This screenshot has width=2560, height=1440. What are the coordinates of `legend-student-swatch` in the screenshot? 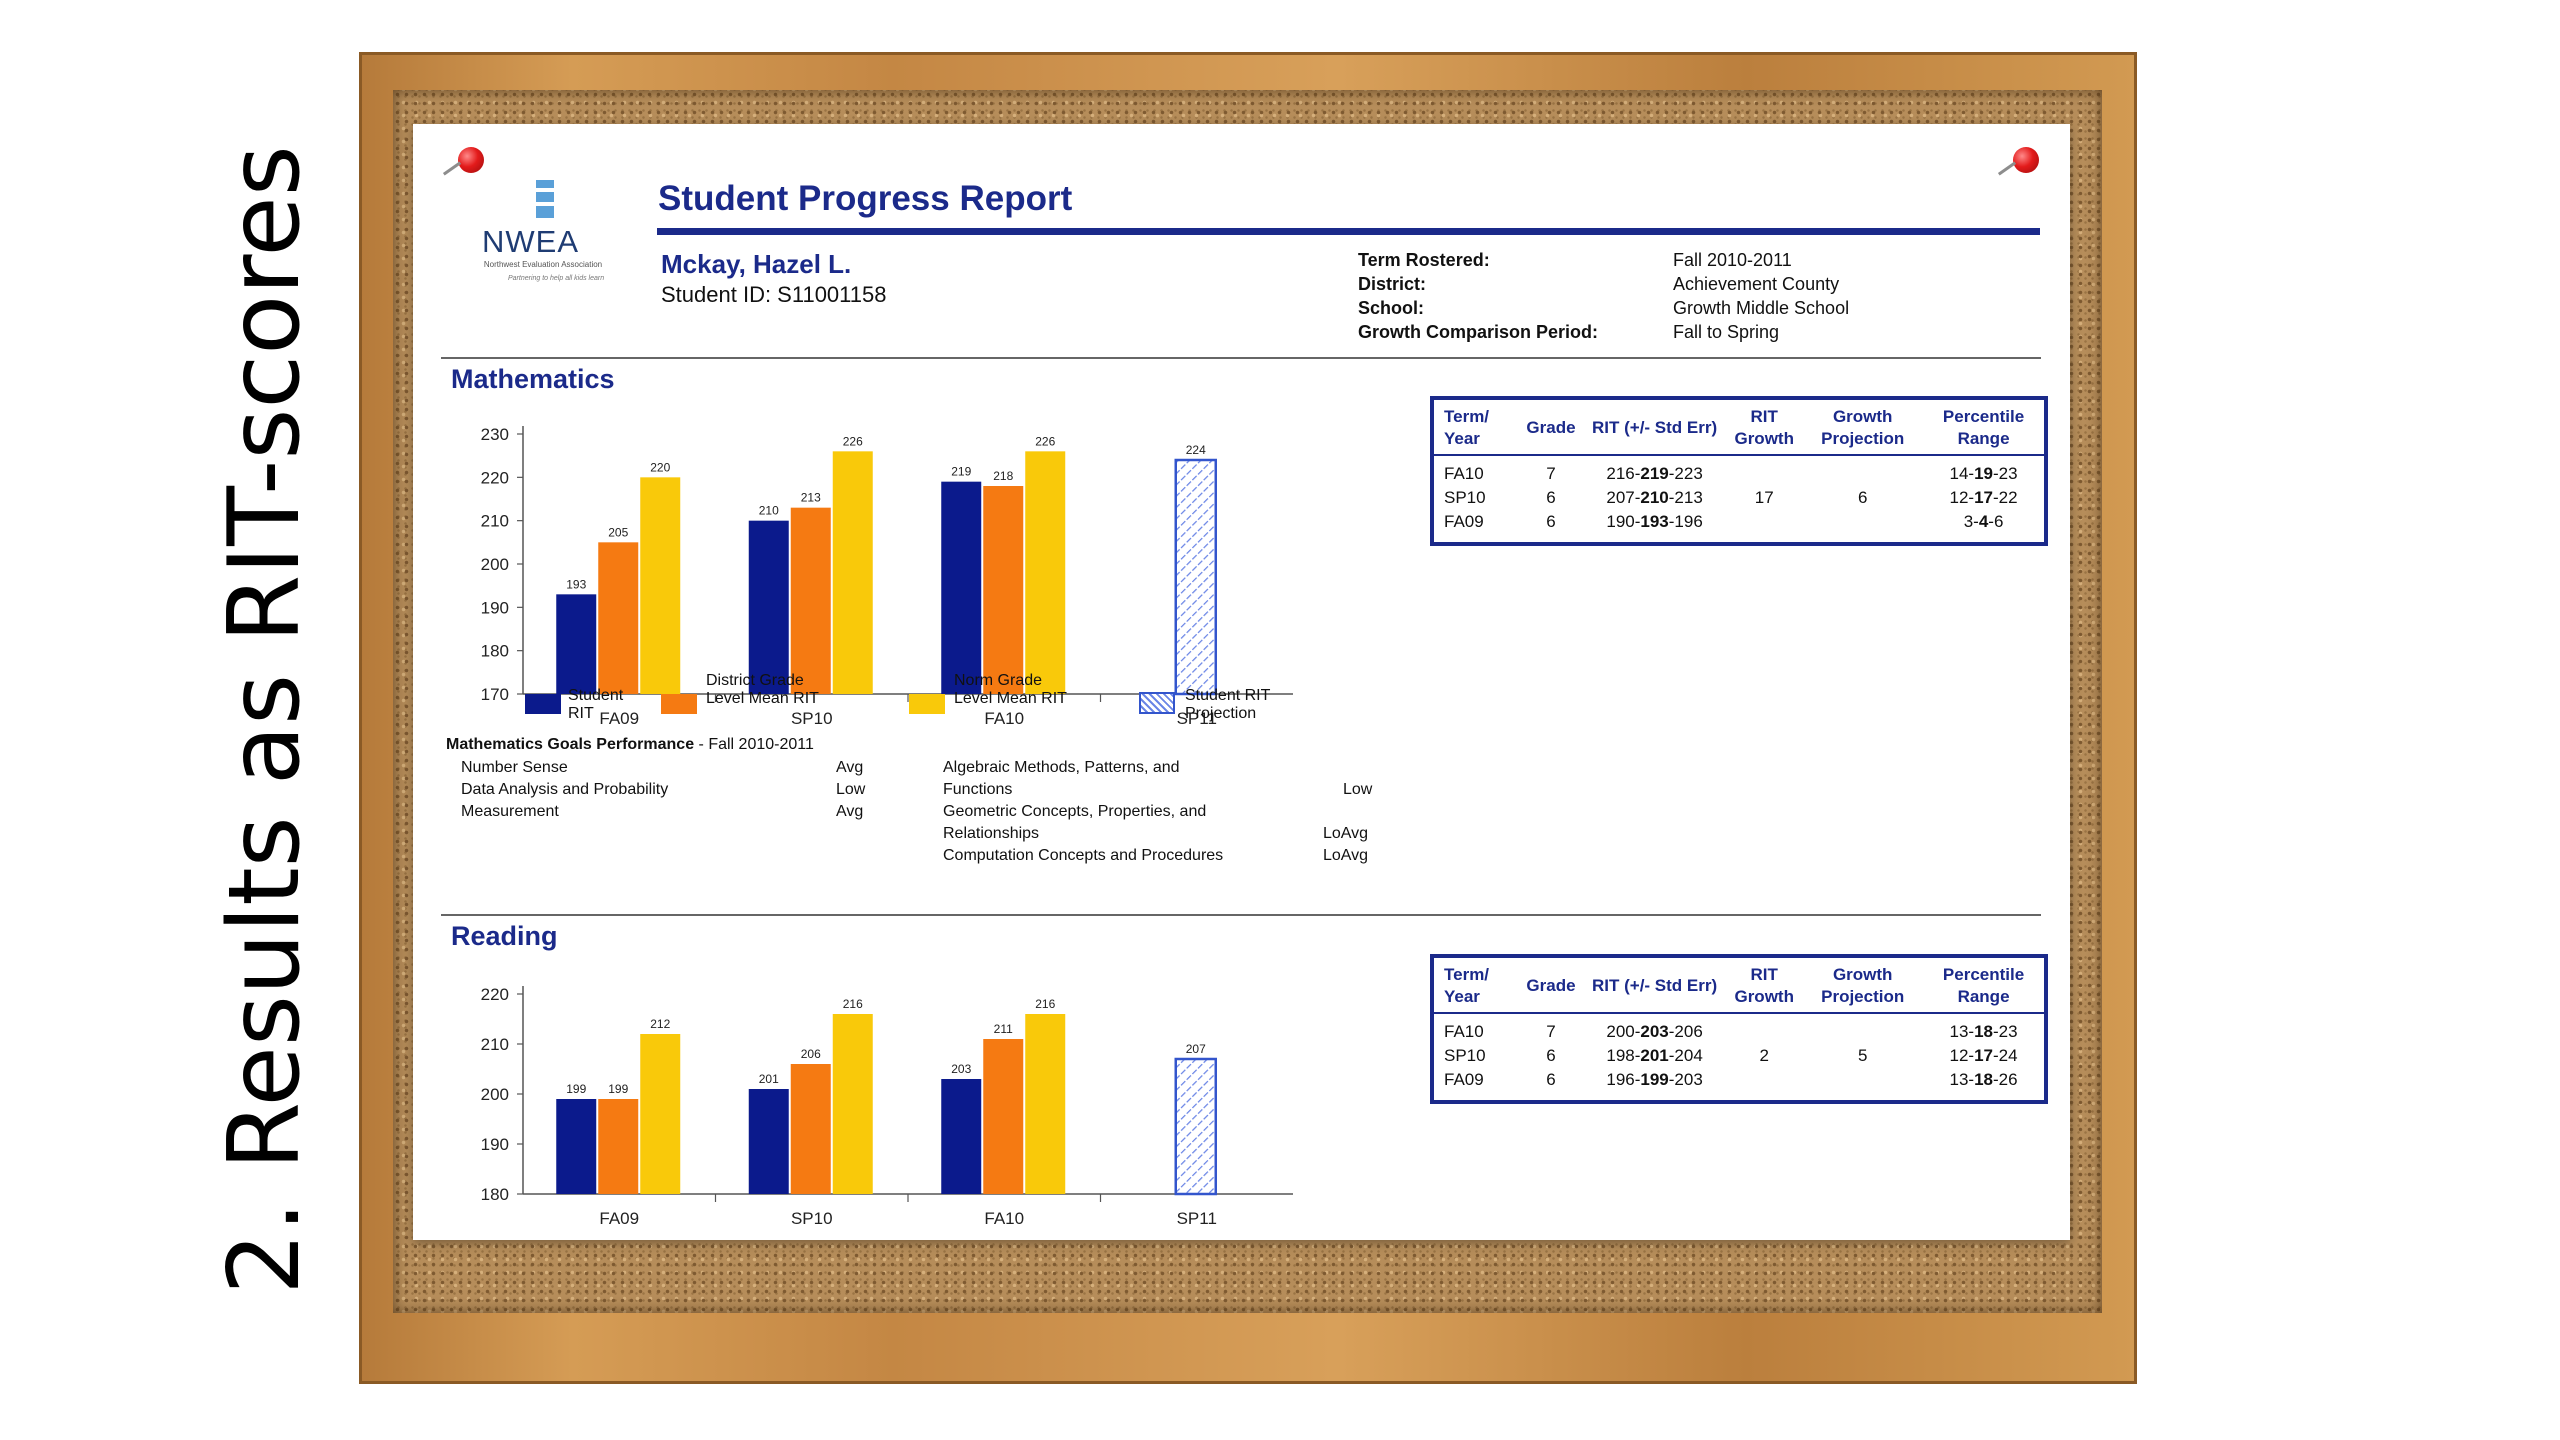 It's located at (543, 704).